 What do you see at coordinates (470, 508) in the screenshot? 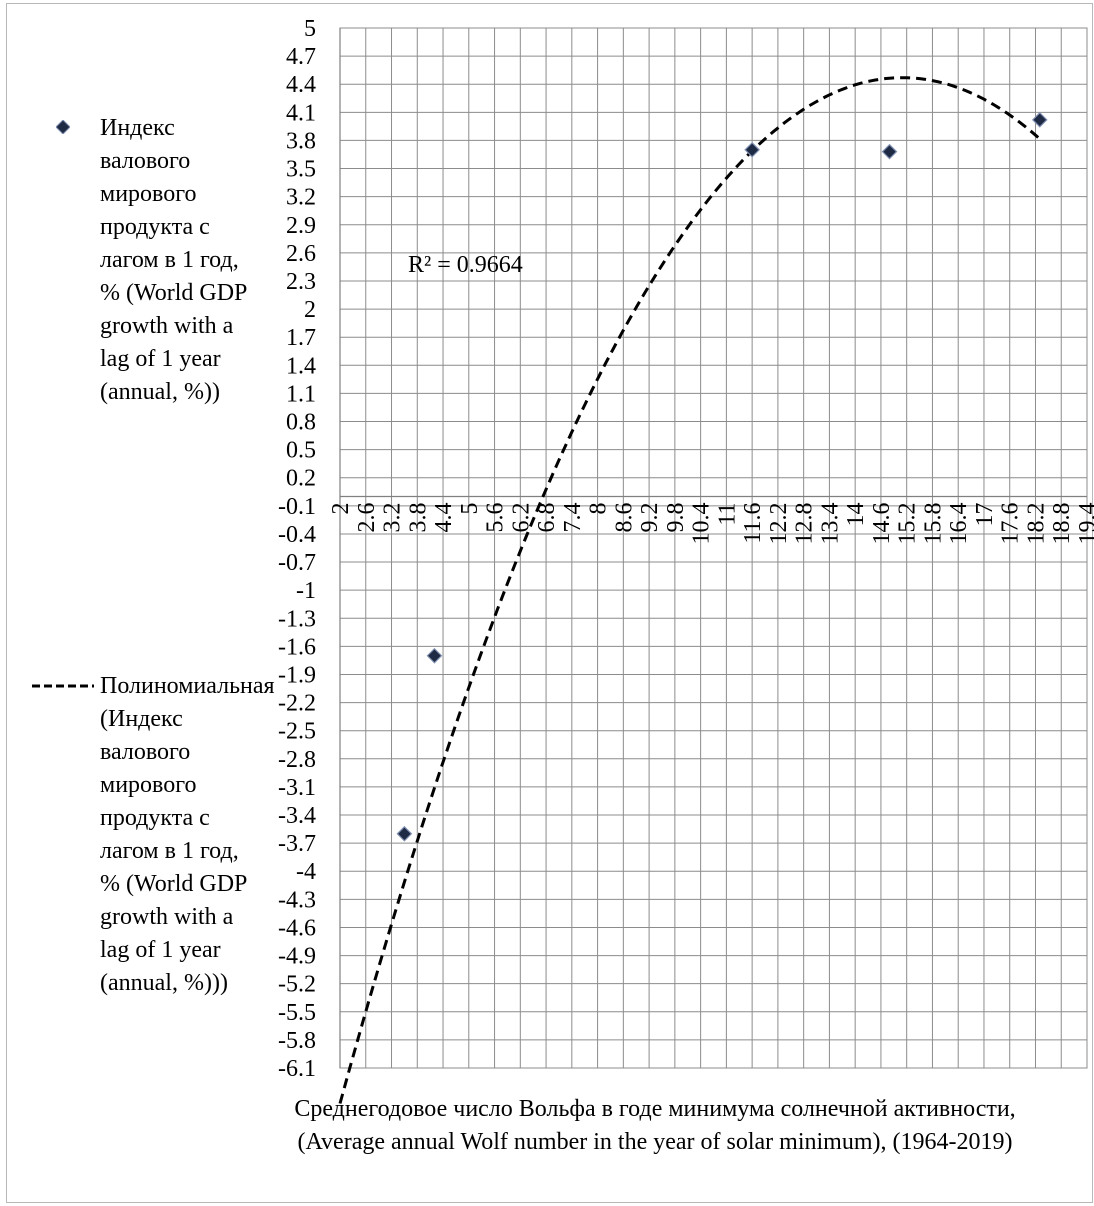
I see `x-tick-label: 5` at bounding box center [470, 508].